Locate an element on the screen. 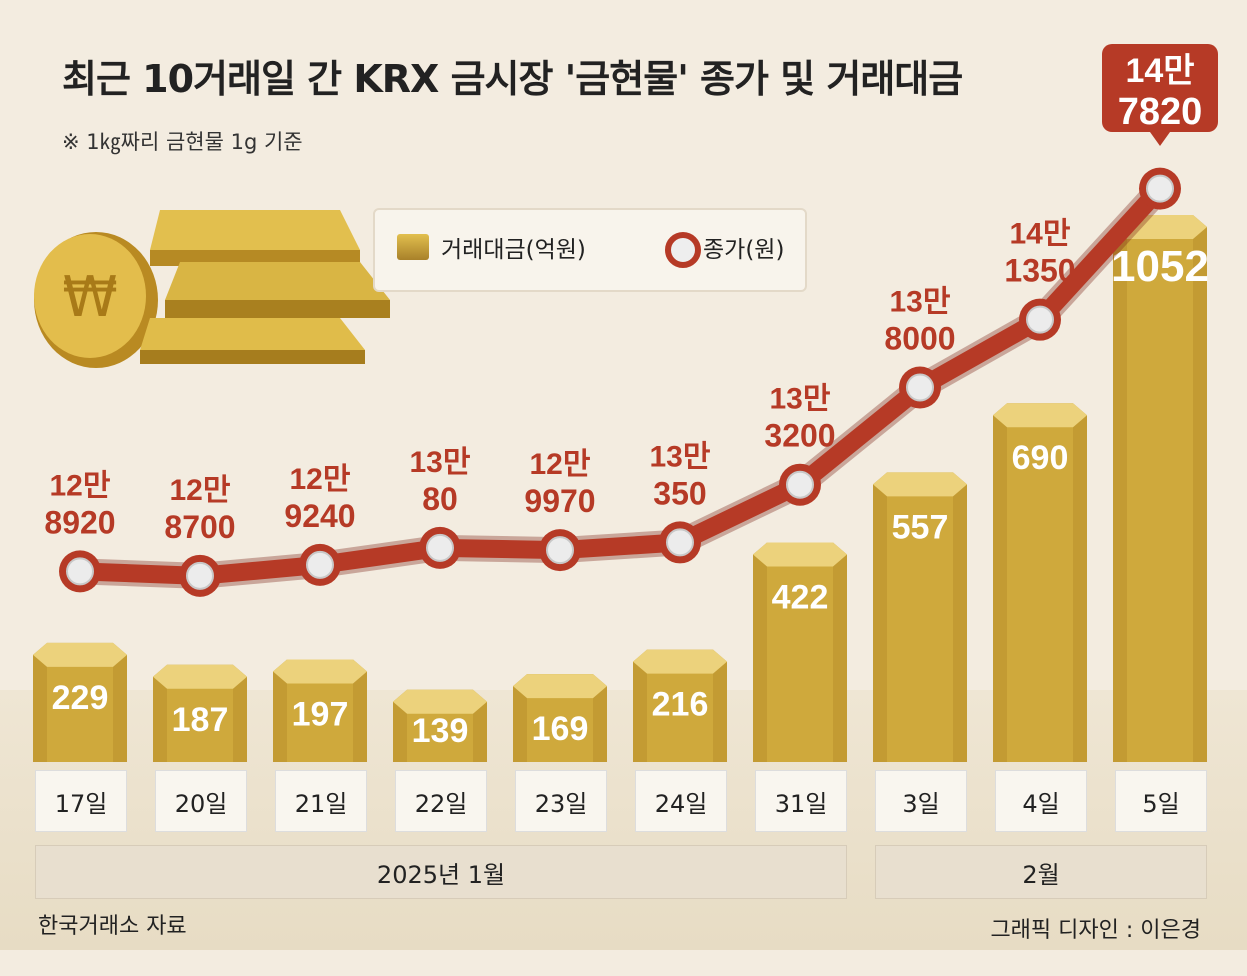 The height and width of the screenshot is (976, 1247). x-tick-label: 5일 is located at coordinates (1161, 801).